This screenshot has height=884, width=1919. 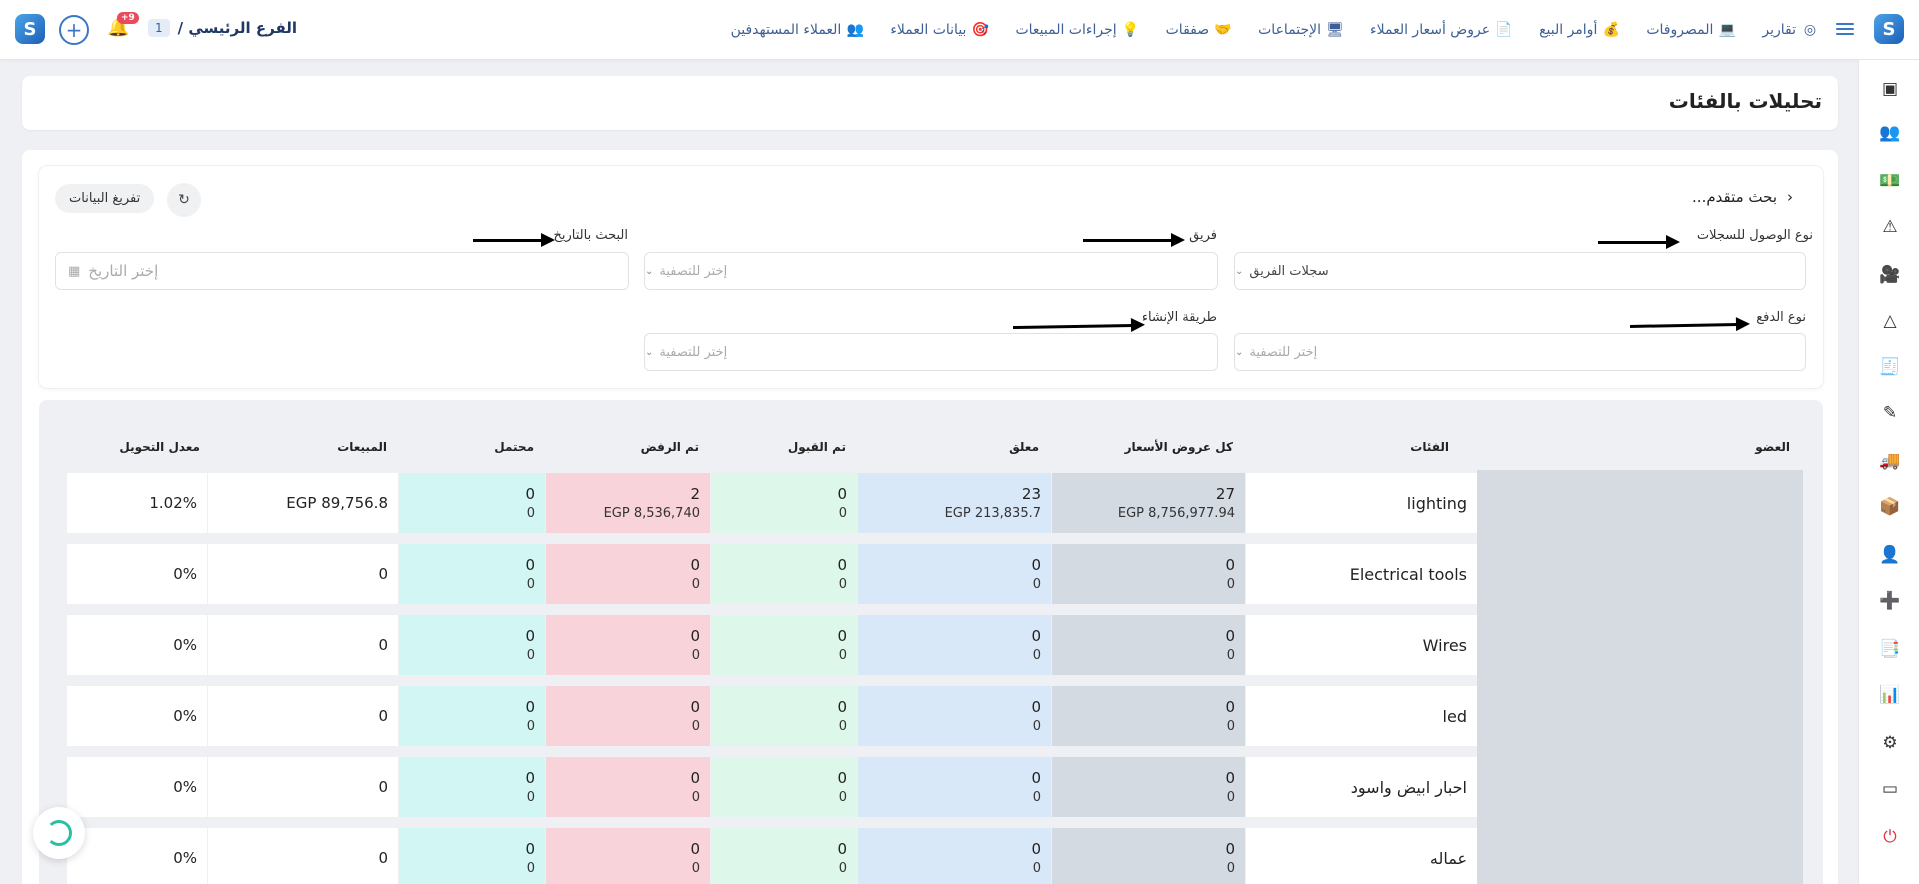 I want to click on add-button: +, so click(x=74, y=30).